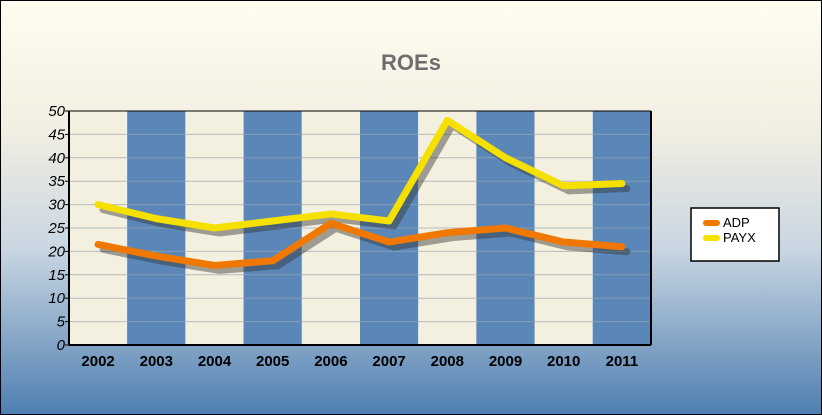 Image resolution: width=822 pixels, height=415 pixels. What do you see at coordinates (61, 345) in the screenshot?
I see `y-tick-label-0: 0` at bounding box center [61, 345].